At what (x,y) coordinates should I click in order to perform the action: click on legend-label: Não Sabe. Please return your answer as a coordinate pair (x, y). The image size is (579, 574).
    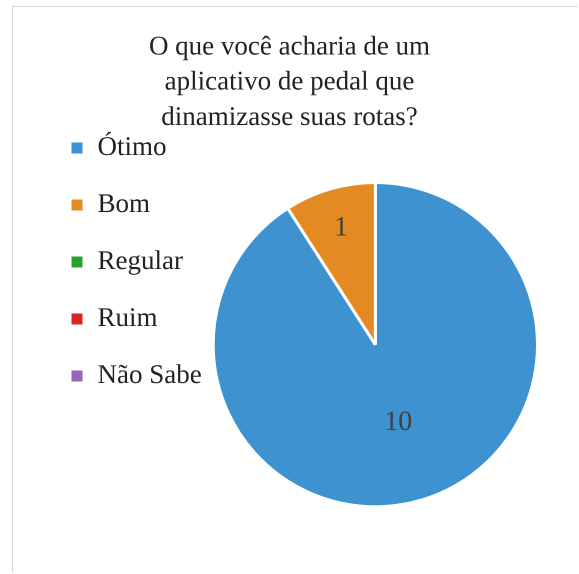
    Looking at the image, I should click on (150, 374).